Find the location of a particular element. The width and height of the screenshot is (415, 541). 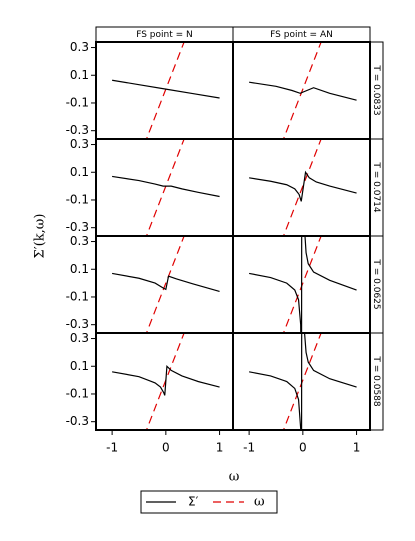

strip-label: FS point = N is located at coordinates (164, 35).